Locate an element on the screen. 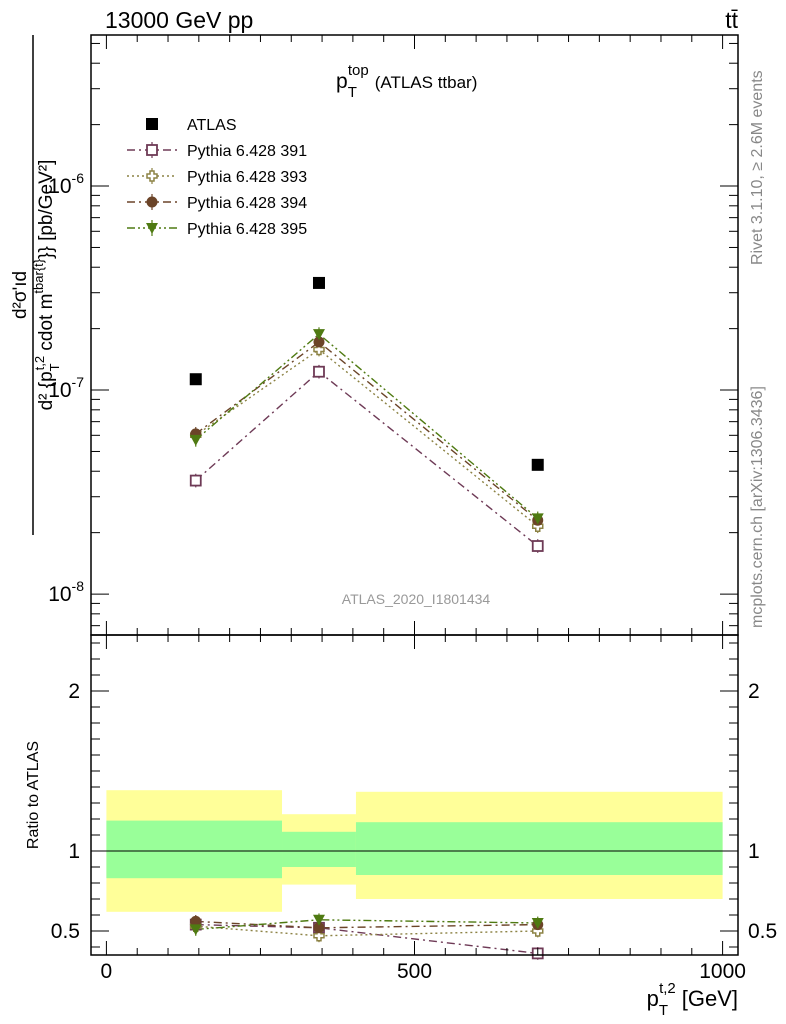 The image size is (786, 1024). main-title-rest: (ATLAS ttbar) is located at coordinates (426, 82).